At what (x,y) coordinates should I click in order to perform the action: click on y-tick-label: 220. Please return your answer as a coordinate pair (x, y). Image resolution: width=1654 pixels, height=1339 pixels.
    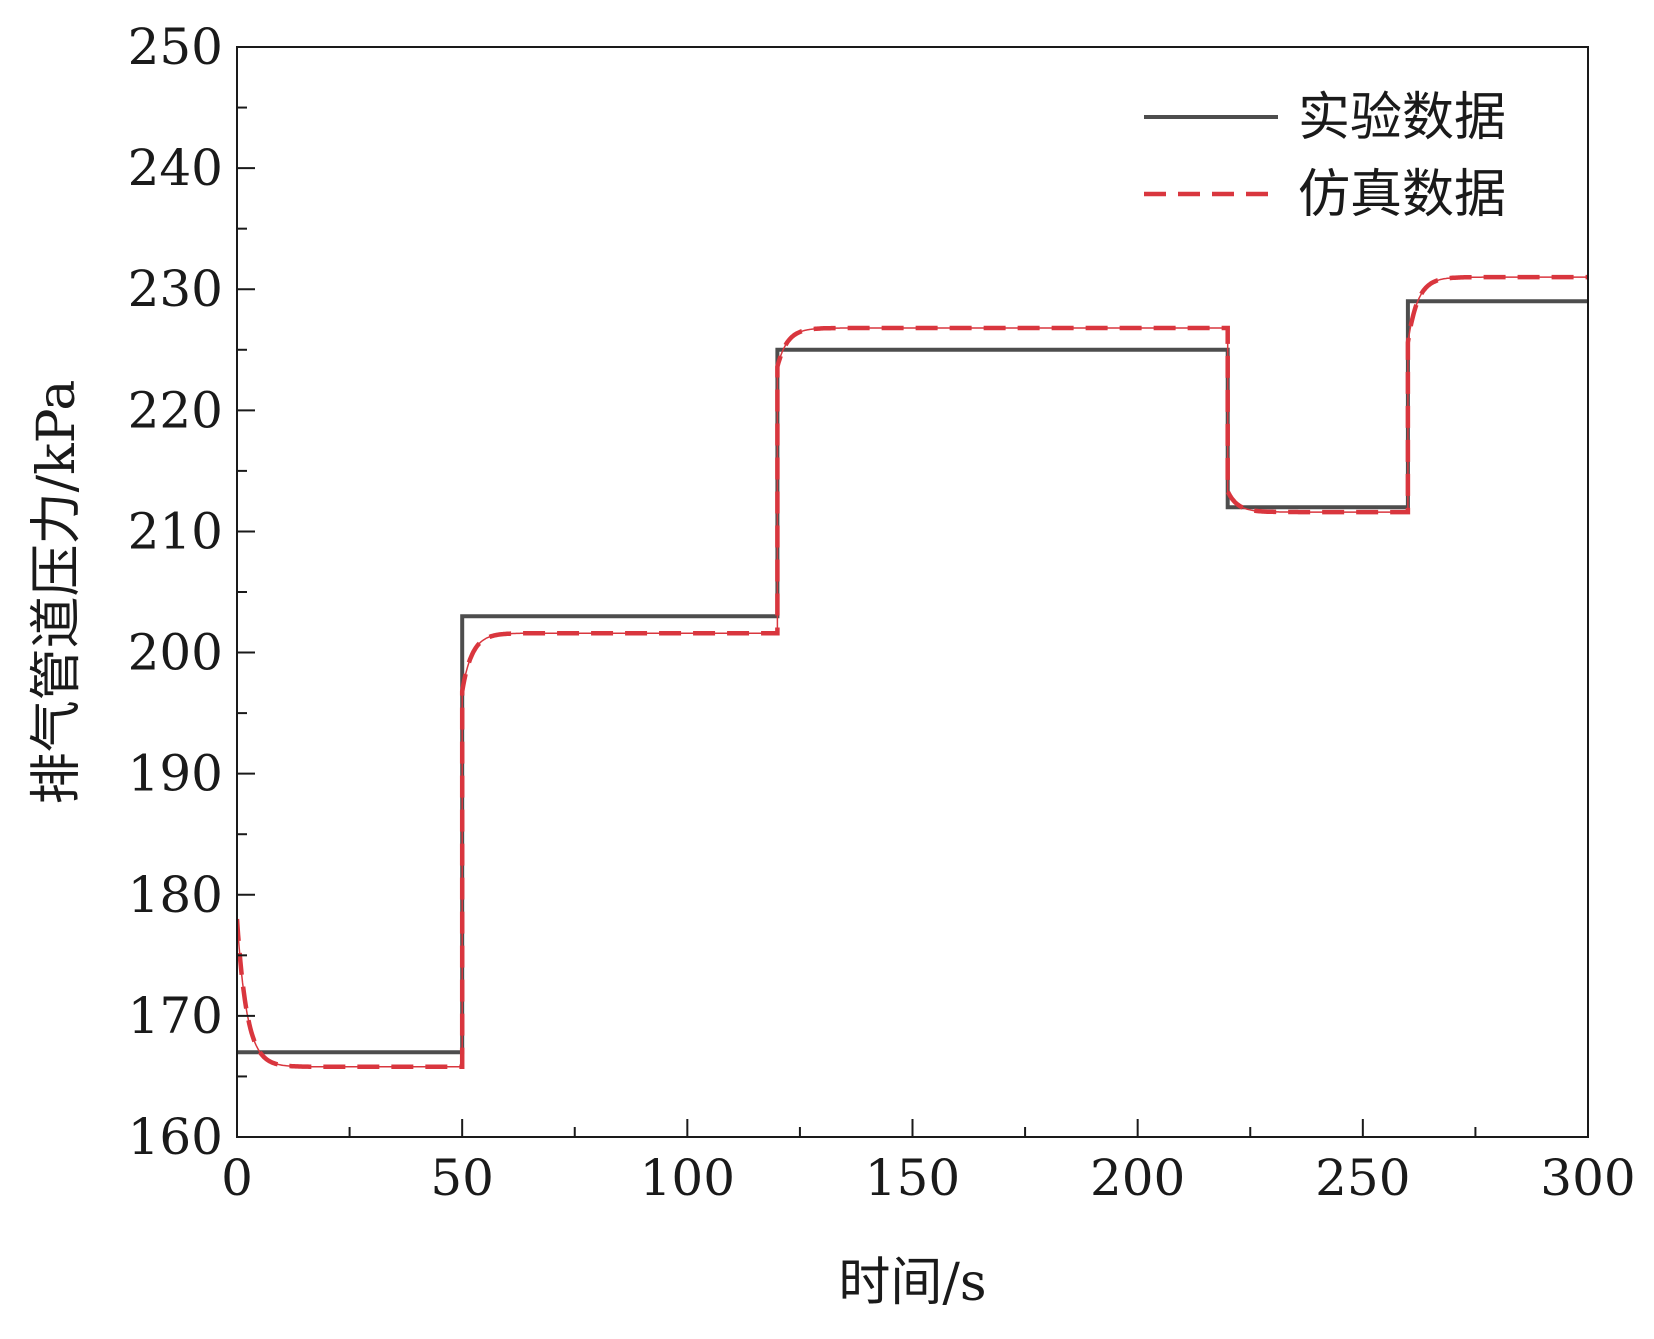
    Looking at the image, I should click on (175, 410).